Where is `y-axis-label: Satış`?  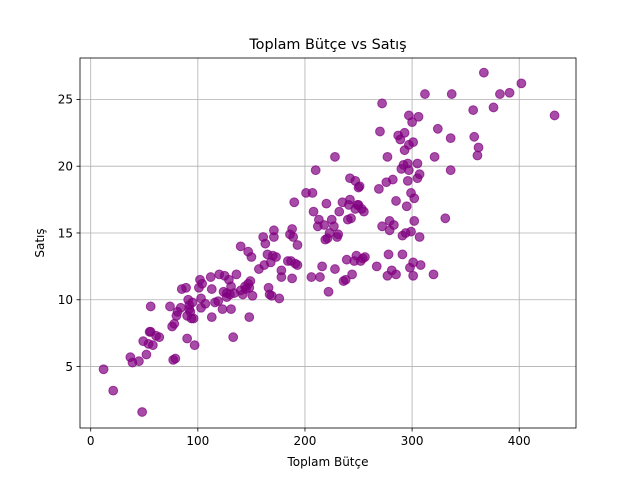 y-axis-label: Satış is located at coordinates (40, 242).